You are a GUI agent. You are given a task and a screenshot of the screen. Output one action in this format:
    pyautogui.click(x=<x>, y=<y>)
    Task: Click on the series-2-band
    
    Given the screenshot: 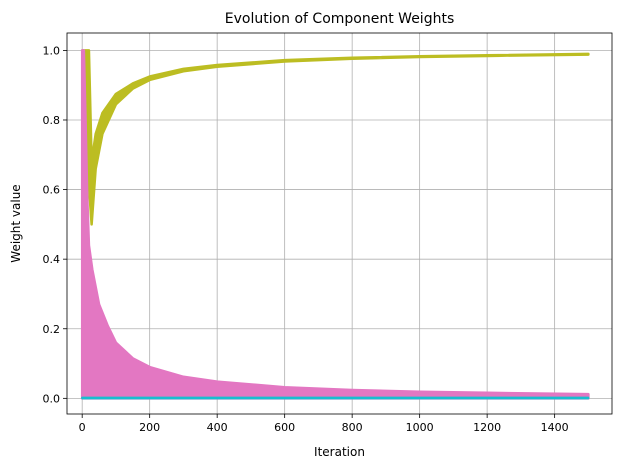 What is the action you would take?
    pyautogui.click(x=335, y=398)
    